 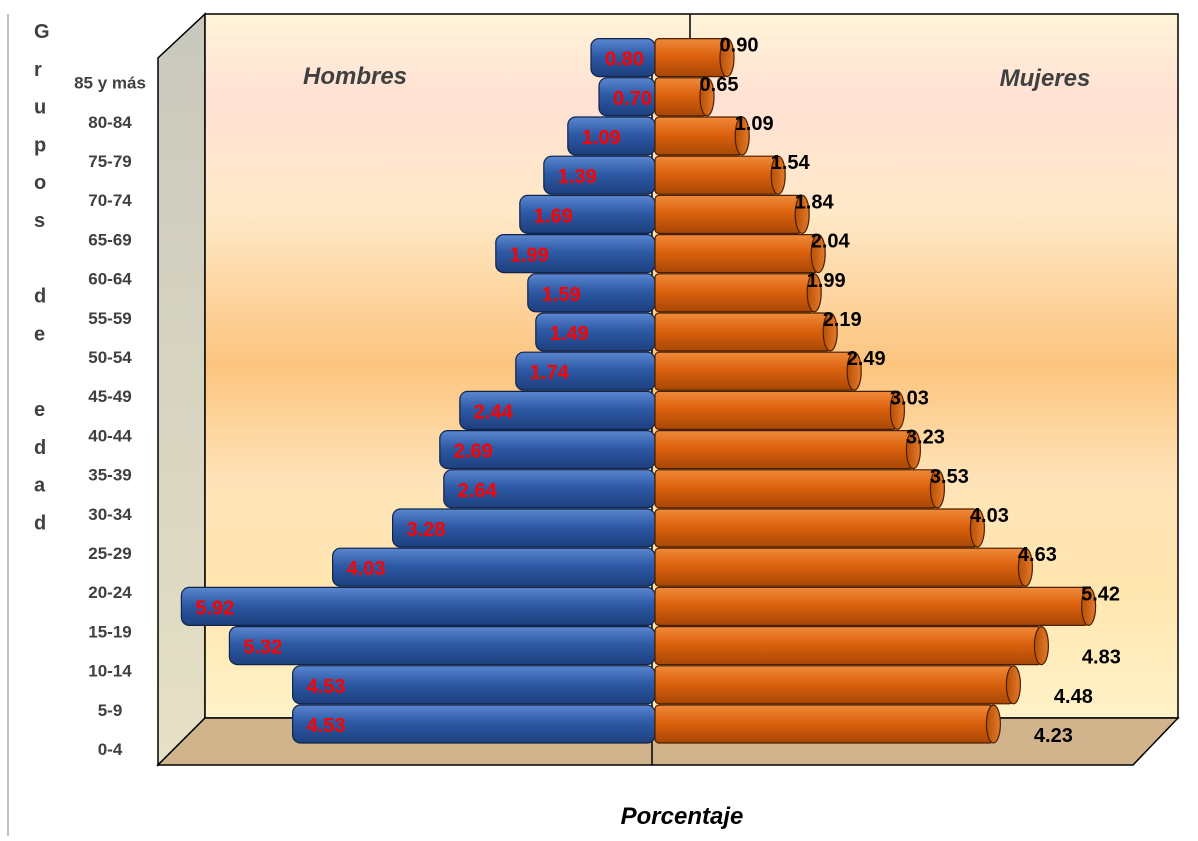 What do you see at coordinates (632, 99) in the screenshot?
I see `value-label-hombres: 0.70` at bounding box center [632, 99].